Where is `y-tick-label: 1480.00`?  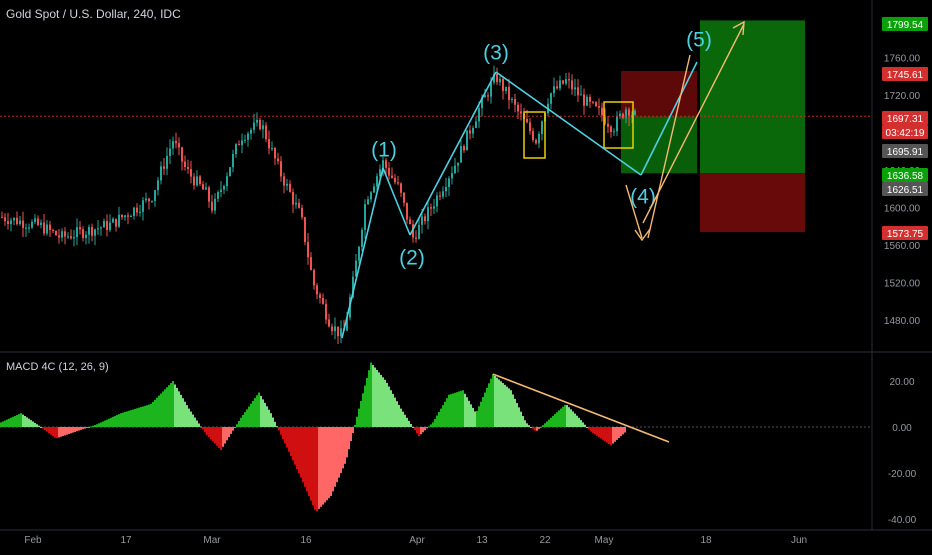
y-tick-label: 1480.00 is located at coordinates (902, 321).